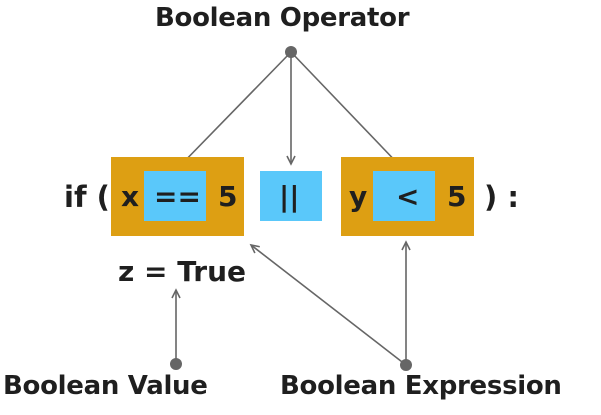 The width and height of the screenshot is (601, 415). I want to click on or-operator-box, so click(291, 196).